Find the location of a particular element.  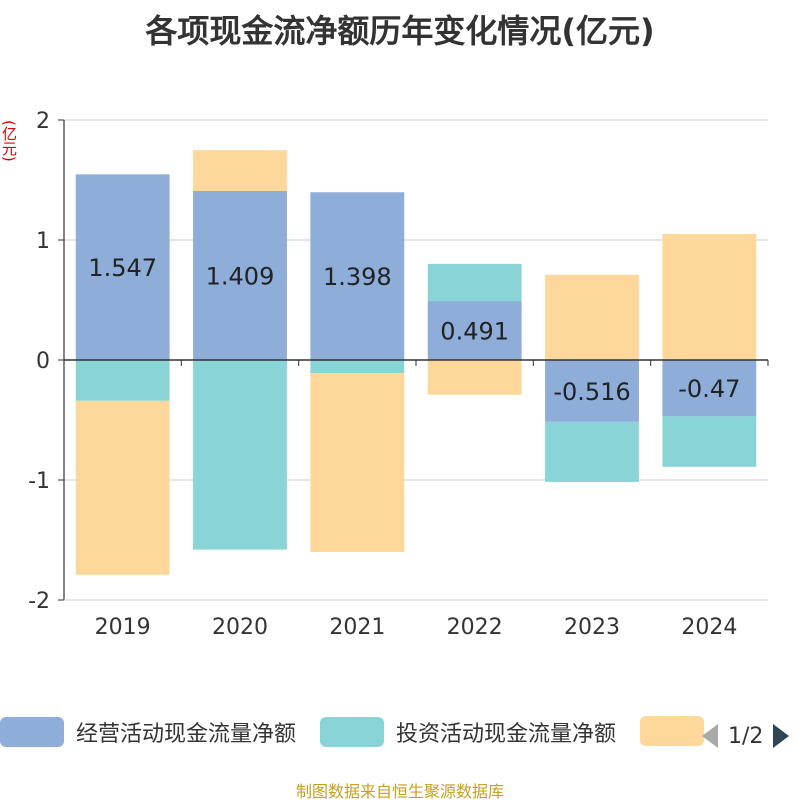

y-tick-label: 0 is located at coordinates (43, 361).